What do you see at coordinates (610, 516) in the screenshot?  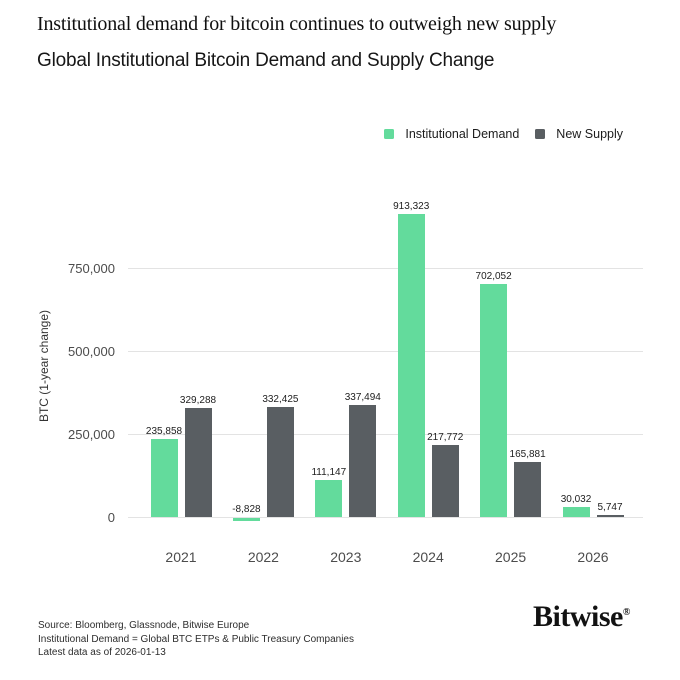 I see `bar-2026-supply` at bounding box center [610, 516].